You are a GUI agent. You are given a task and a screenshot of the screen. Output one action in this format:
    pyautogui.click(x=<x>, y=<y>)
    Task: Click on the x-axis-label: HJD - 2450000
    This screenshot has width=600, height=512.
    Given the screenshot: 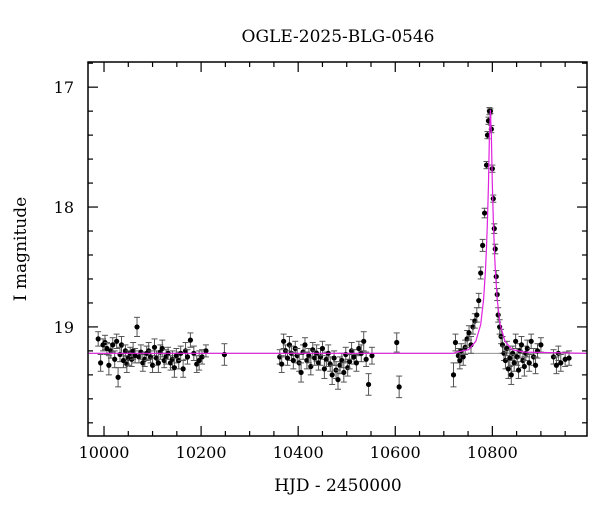 What is the action you would take?
    pyautogui.click(x=338, y=486)
    